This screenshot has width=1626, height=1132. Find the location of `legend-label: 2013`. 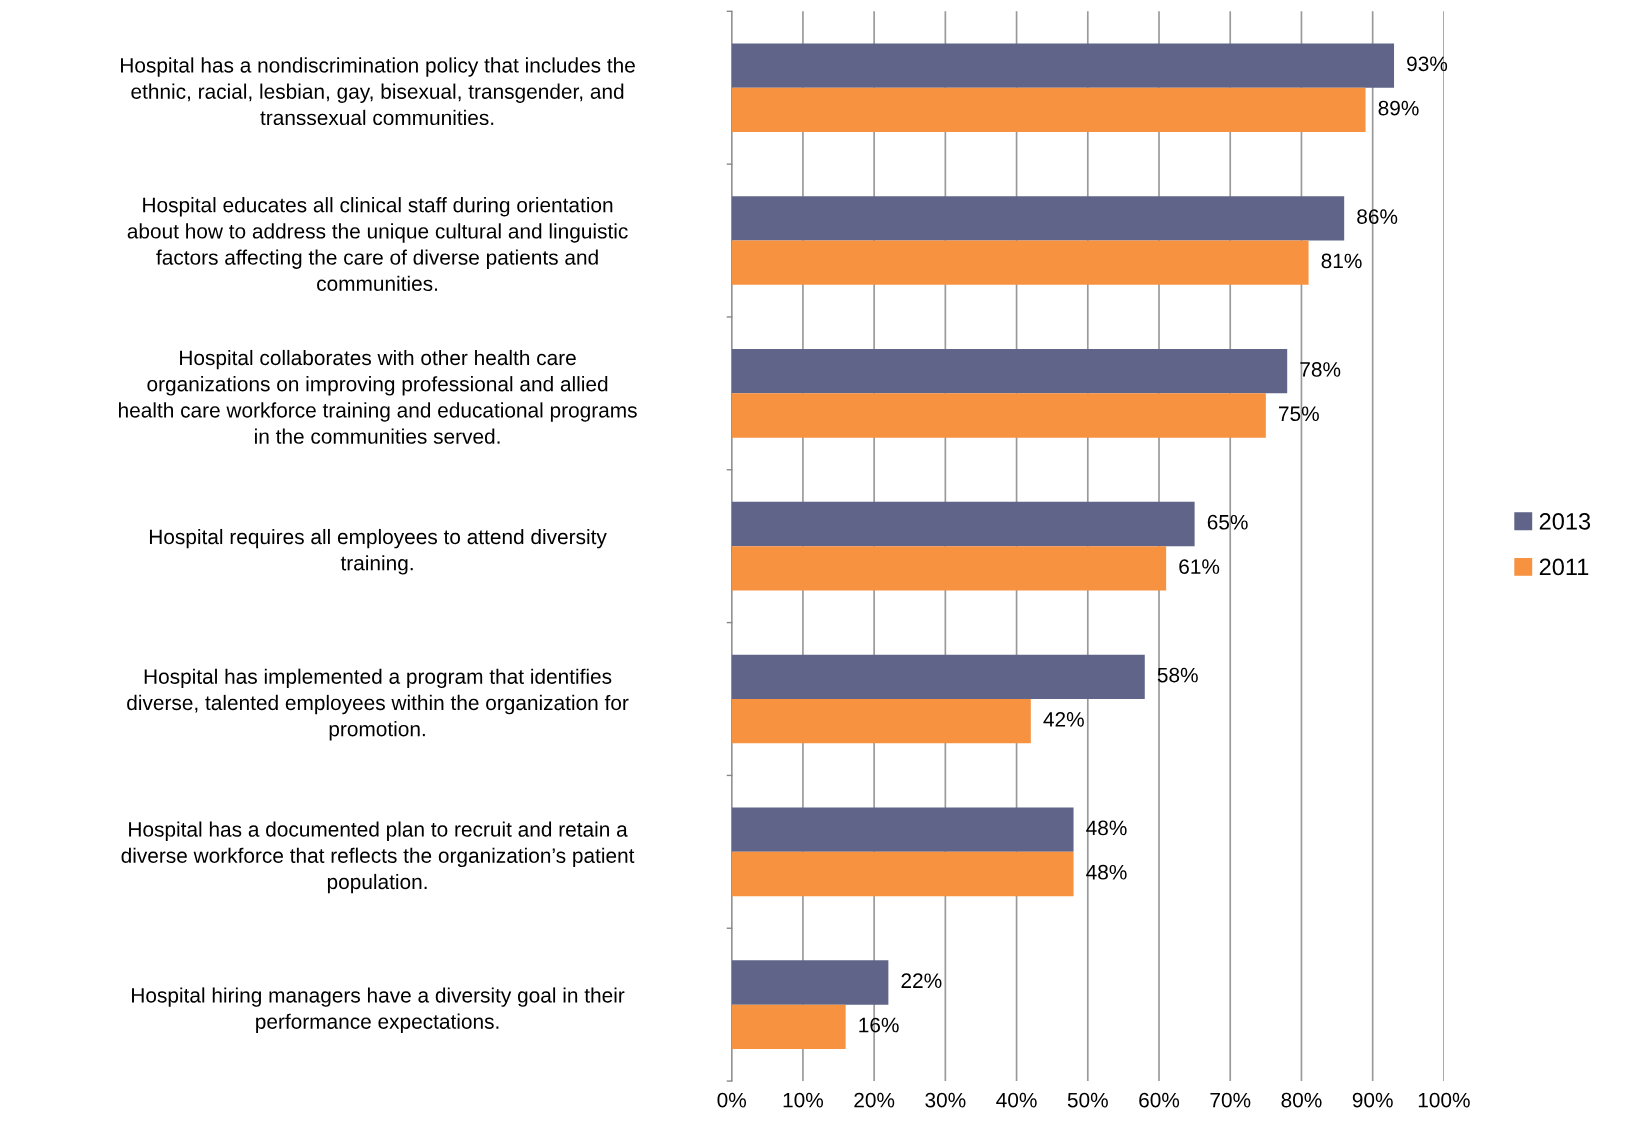

legend-label: 2013 is located at coordinates (1565, 521).